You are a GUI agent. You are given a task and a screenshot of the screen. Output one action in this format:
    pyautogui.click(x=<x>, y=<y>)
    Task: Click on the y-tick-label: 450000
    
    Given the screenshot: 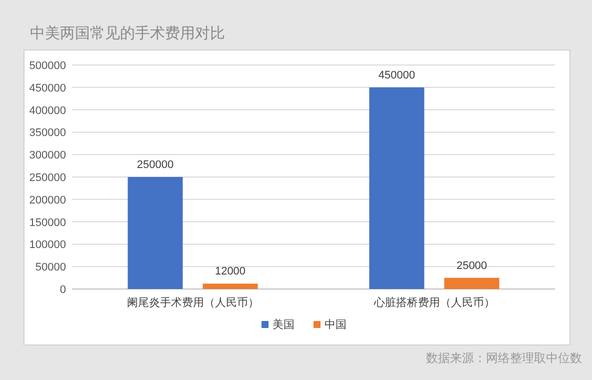 What is the action you would take?
    pyautogui.click(x=47, y=88)
    